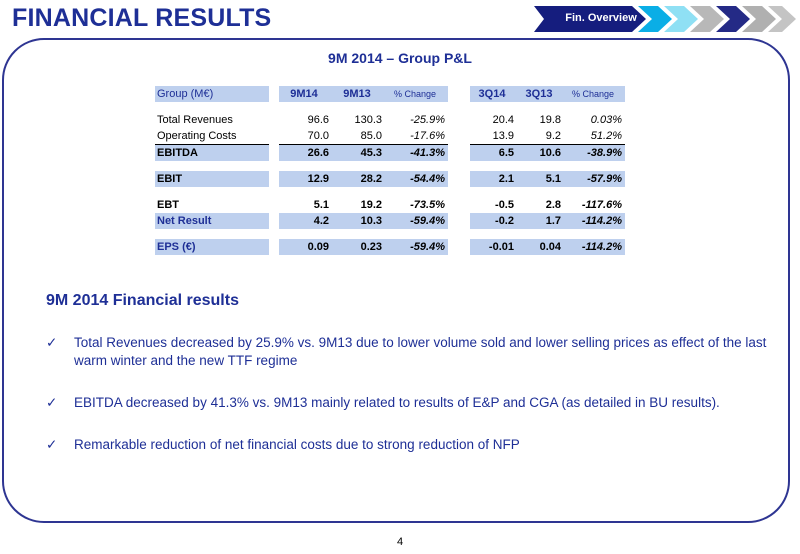 The height and width of the screenshot is (554, 800). What do you see at coordinates (601, 18) in the screenshot?
I see `nav-label-fin-overview: Fin. Overview` at bounding box center [601, 18].